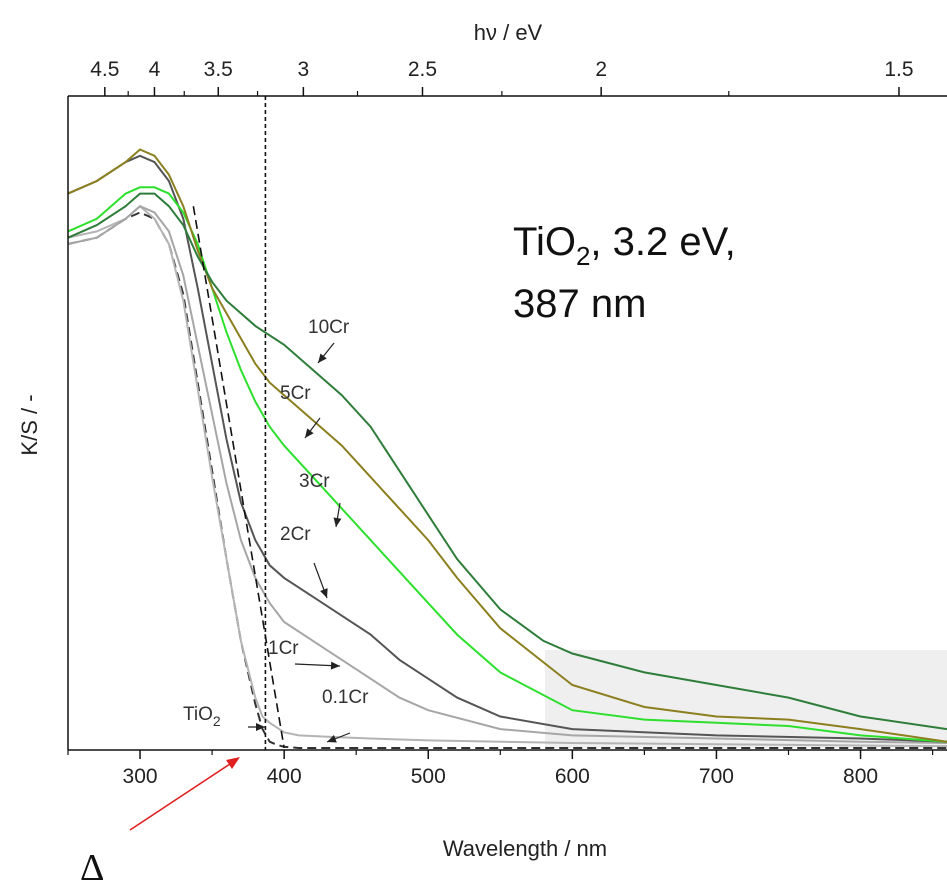 This screenshot has height=887, width=947. What do you see at coordinates (202, 716) in the screenshot?
I see `curve-label-tio2: TiO2` at bounding box center [202, 716].